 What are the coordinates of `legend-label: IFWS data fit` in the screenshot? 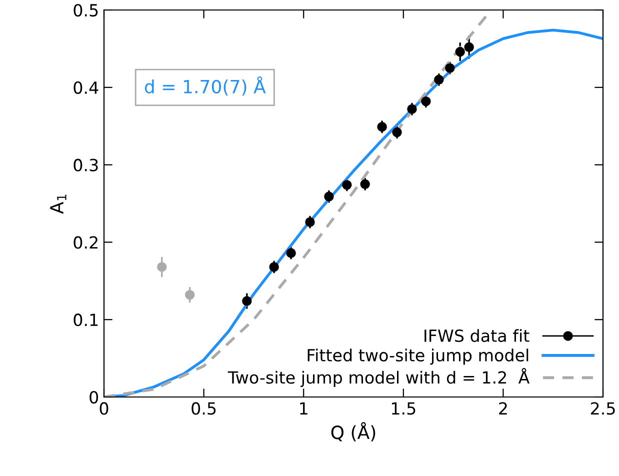 It's located at (477, 335).